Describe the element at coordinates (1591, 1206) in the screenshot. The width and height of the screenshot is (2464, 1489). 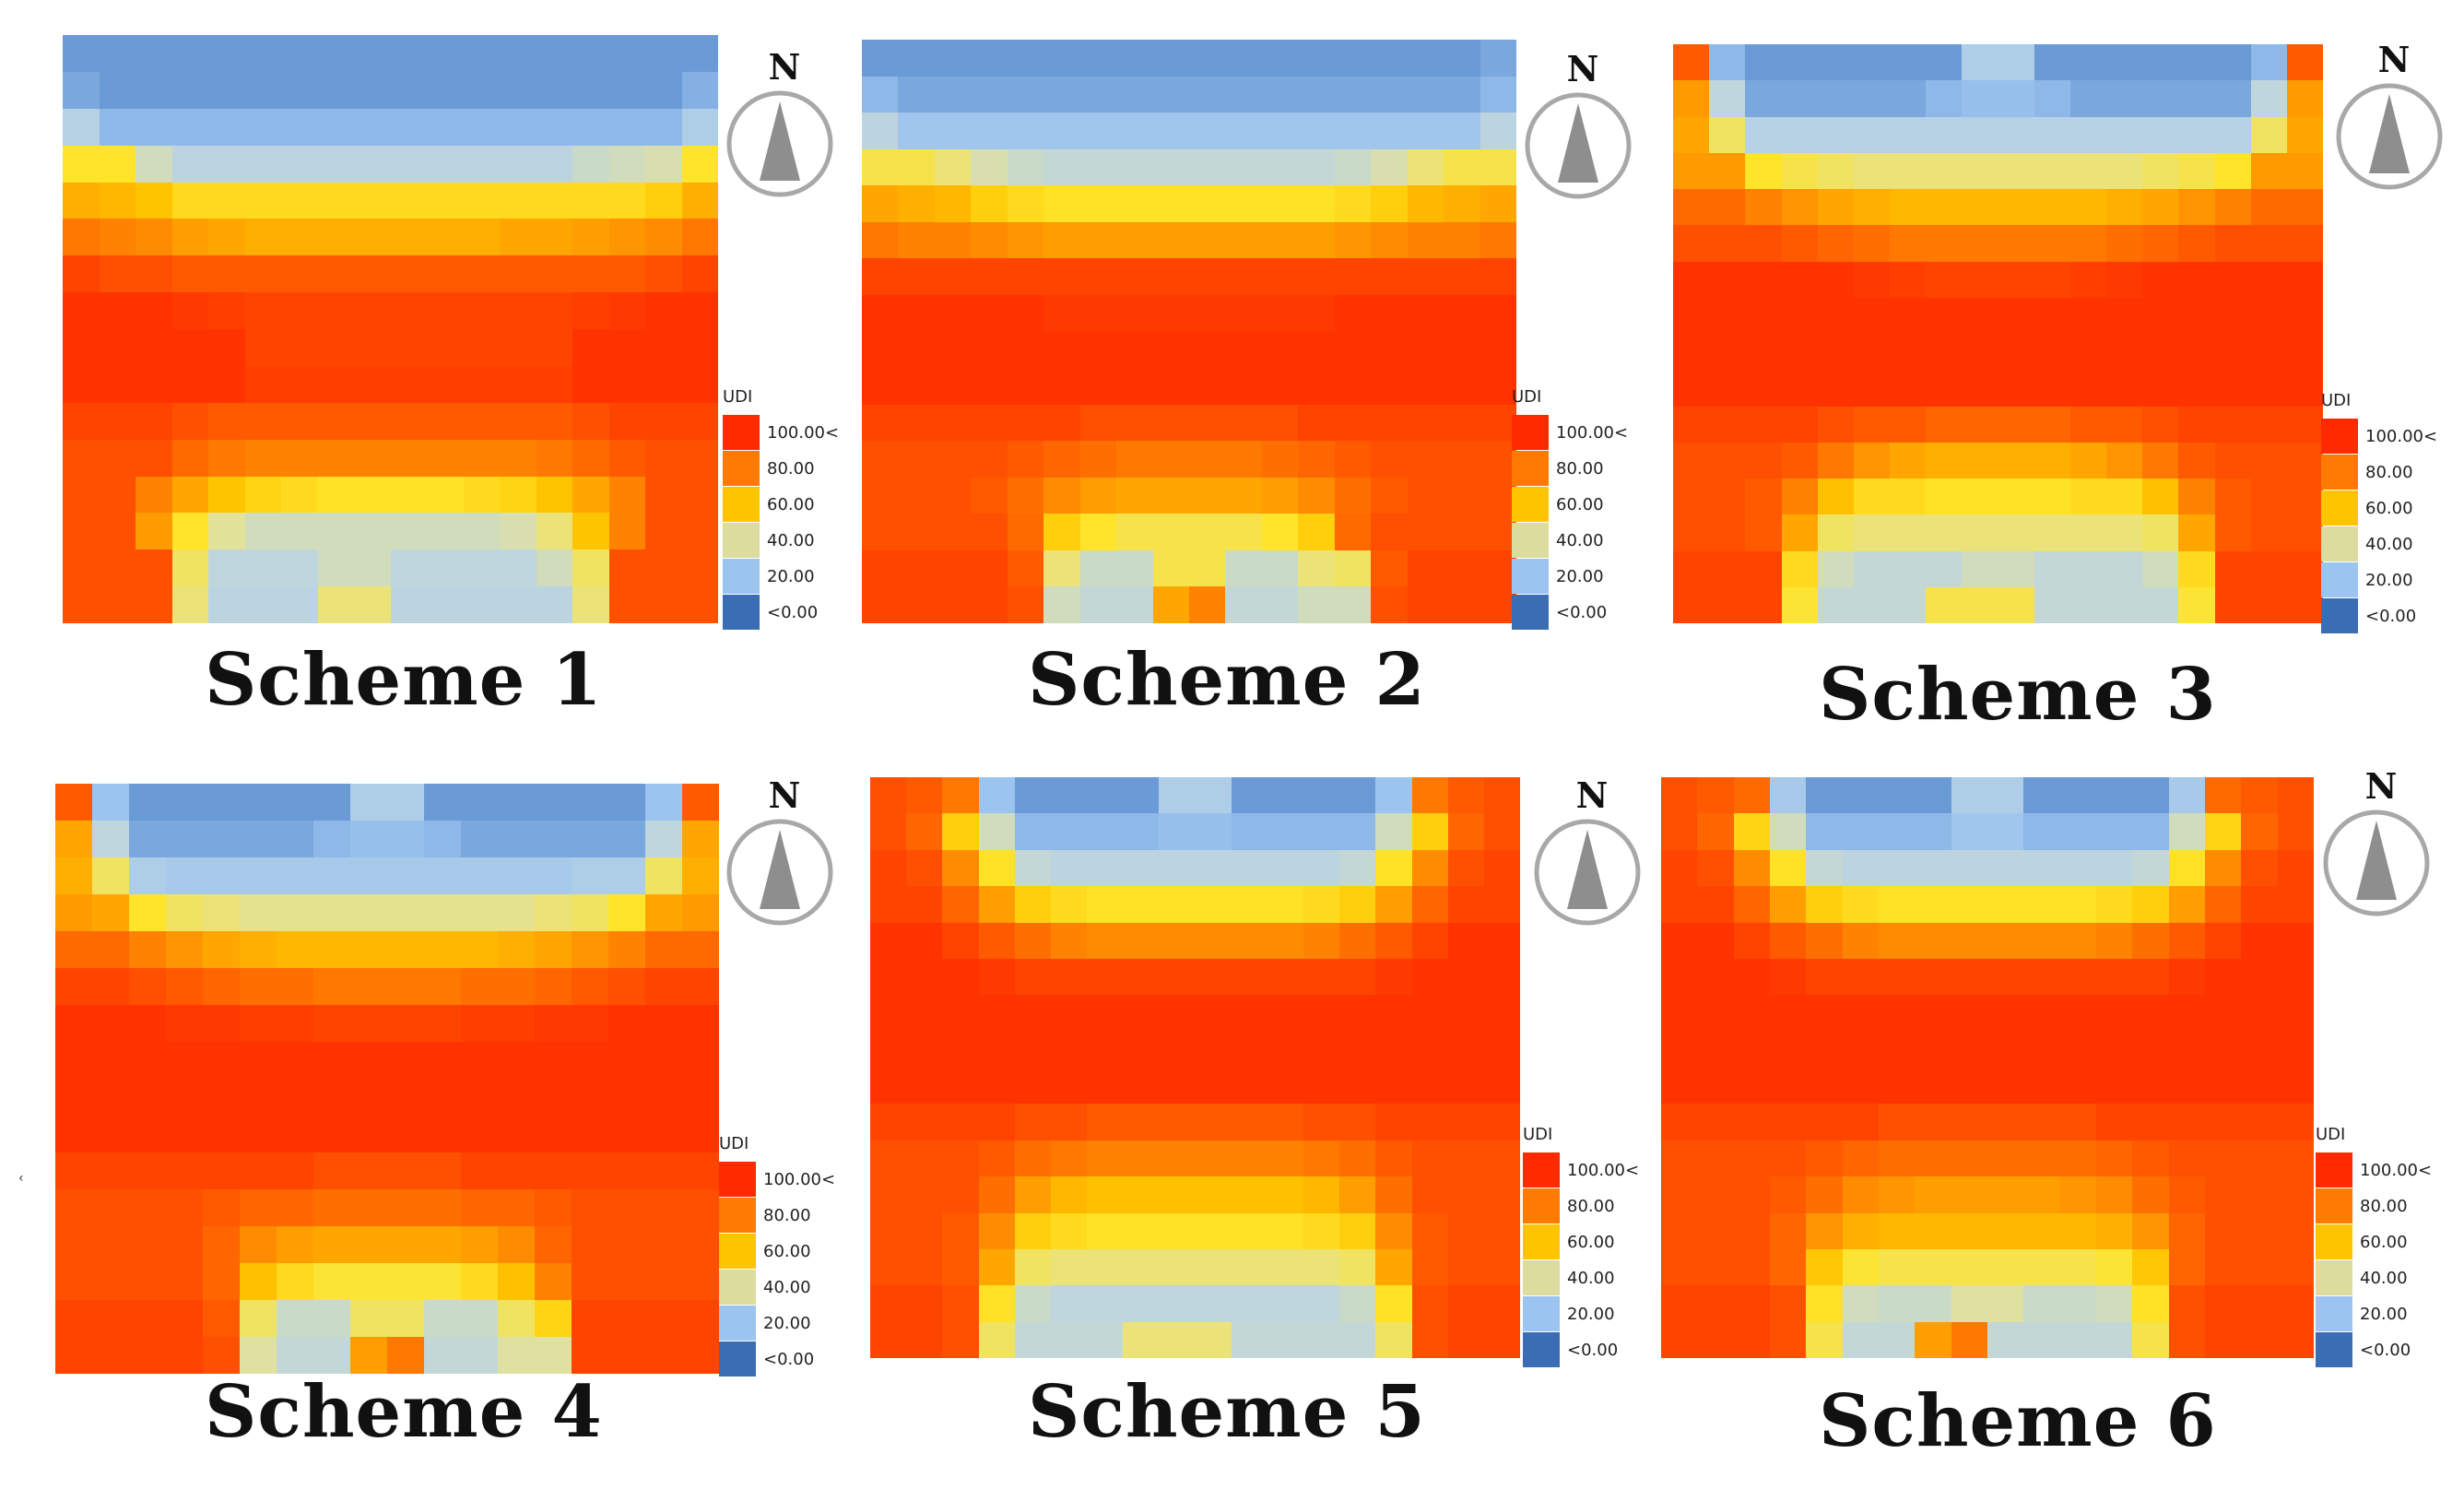
I see `legend-label: 80.00` at that location.